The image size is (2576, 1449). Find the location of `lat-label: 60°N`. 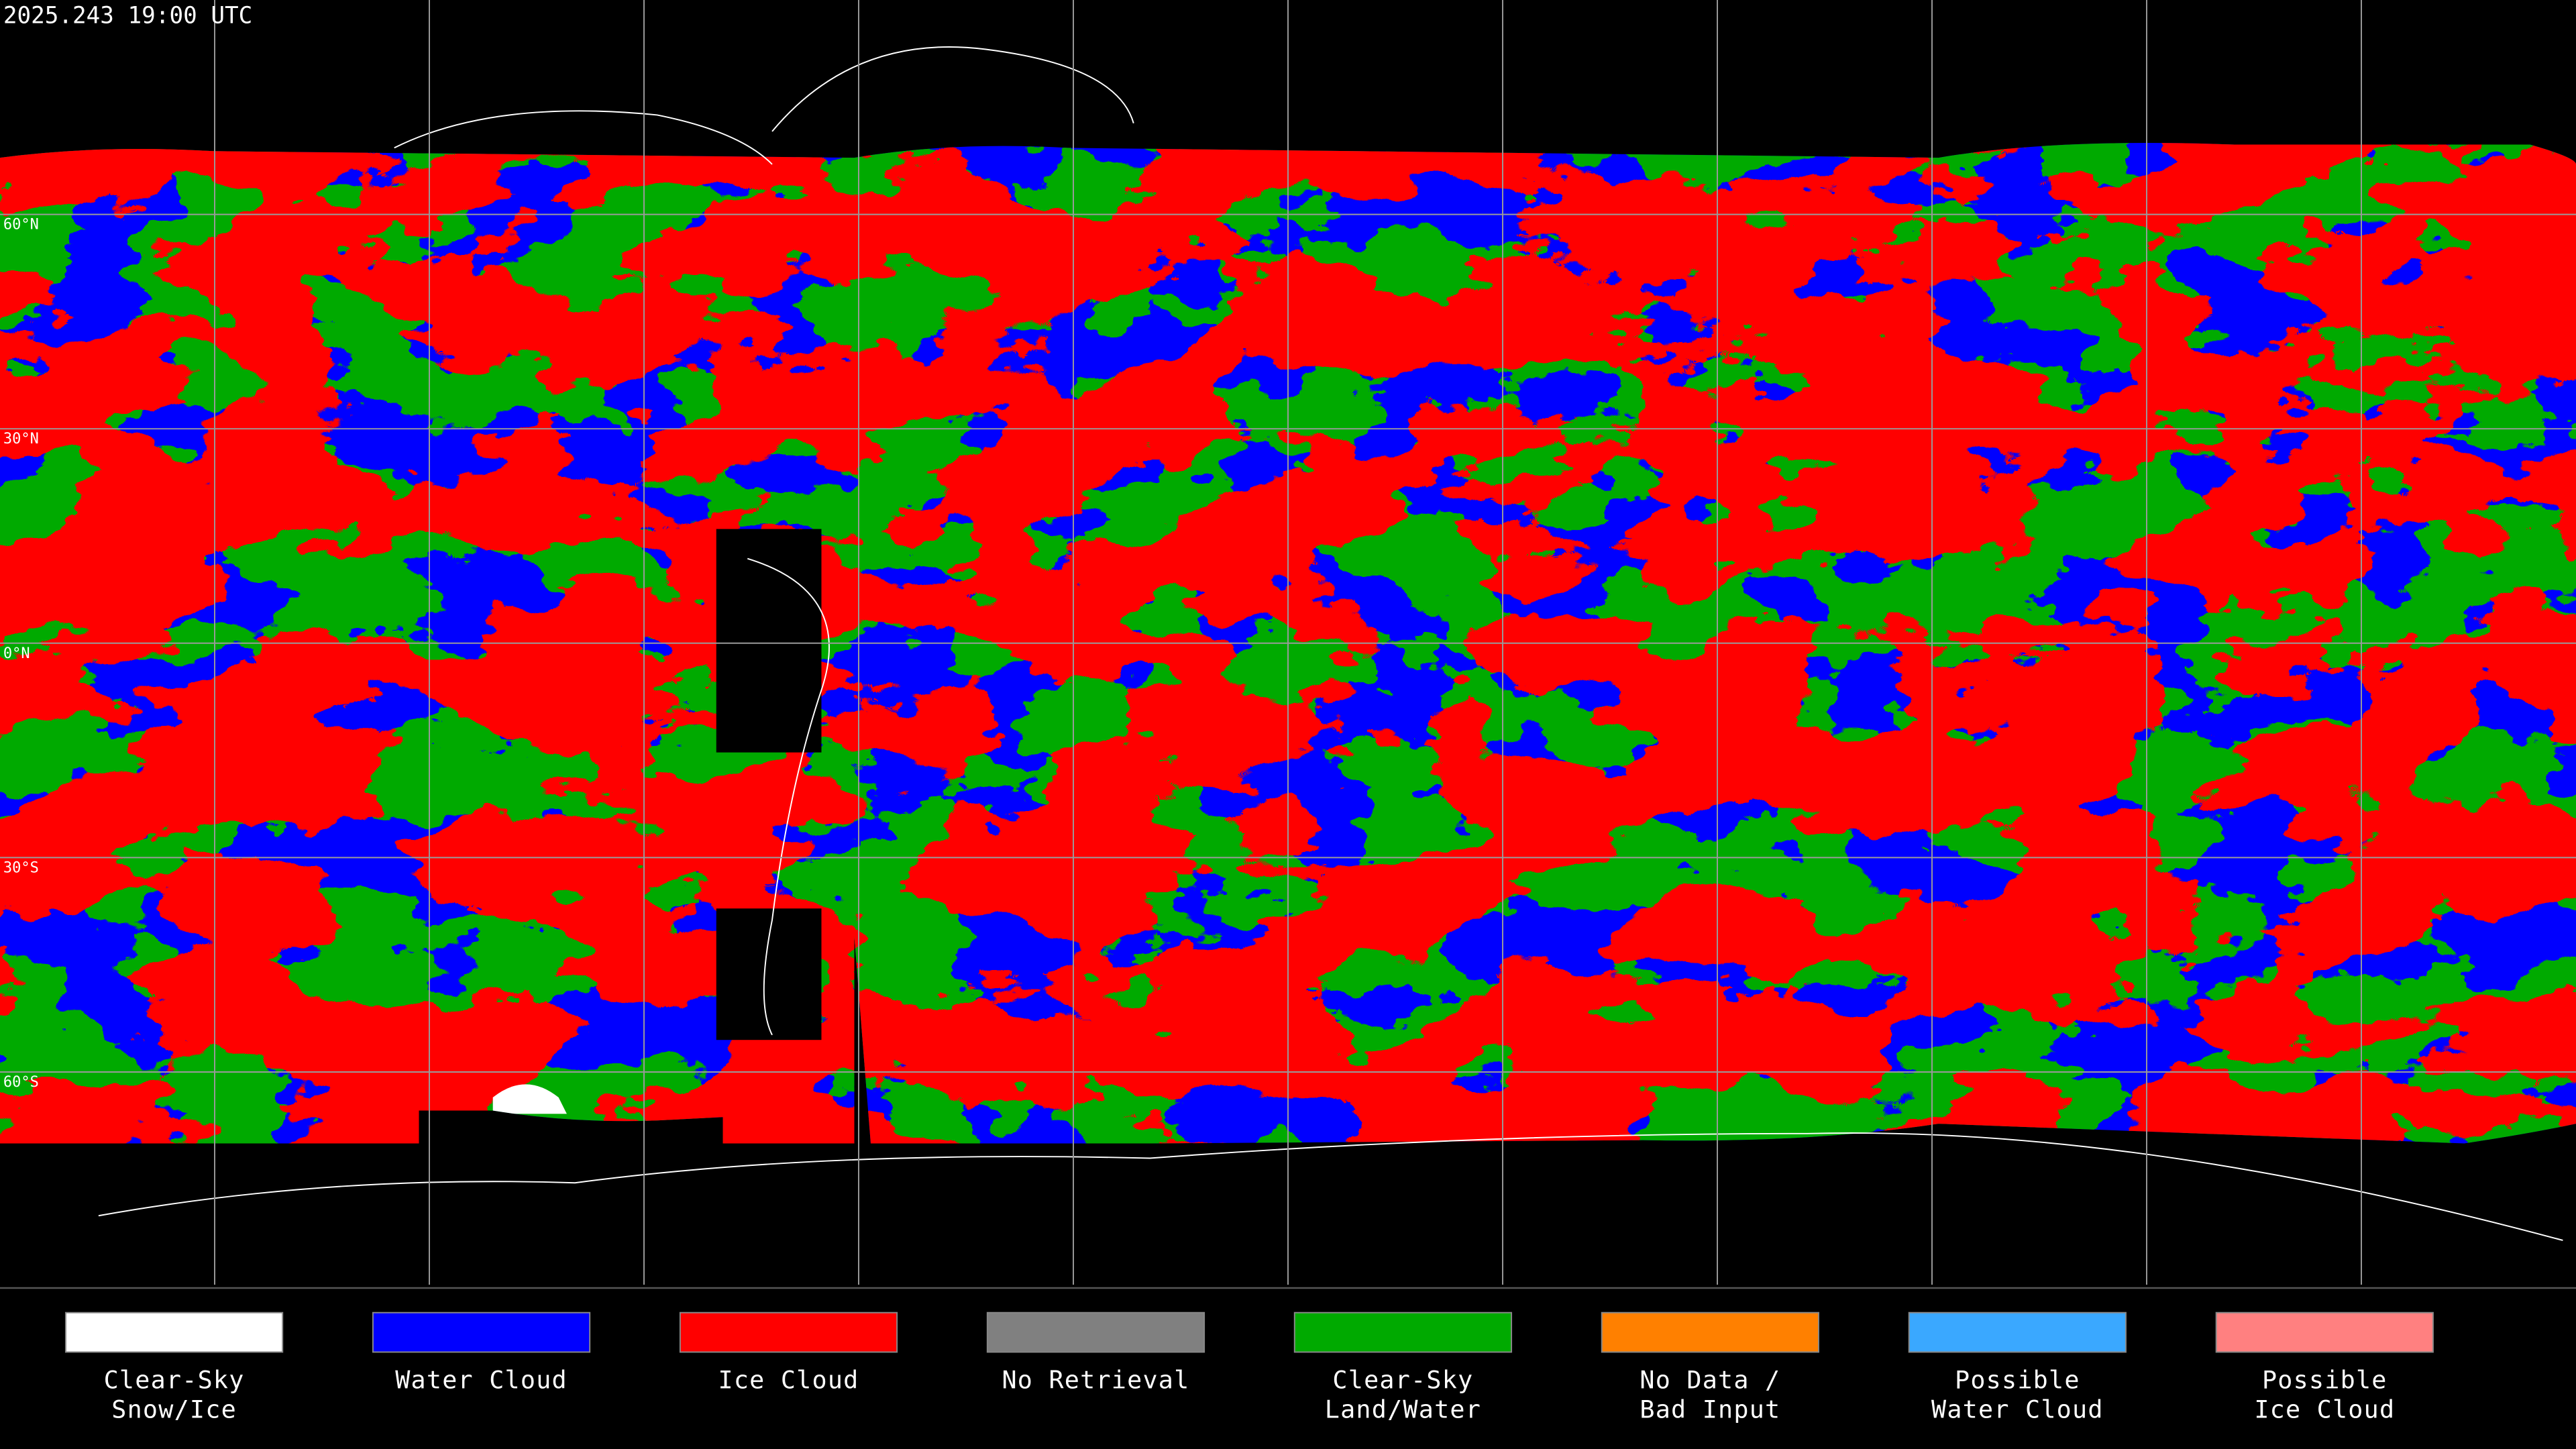

lat-label: 60°N is located at coordinates (21, 225).